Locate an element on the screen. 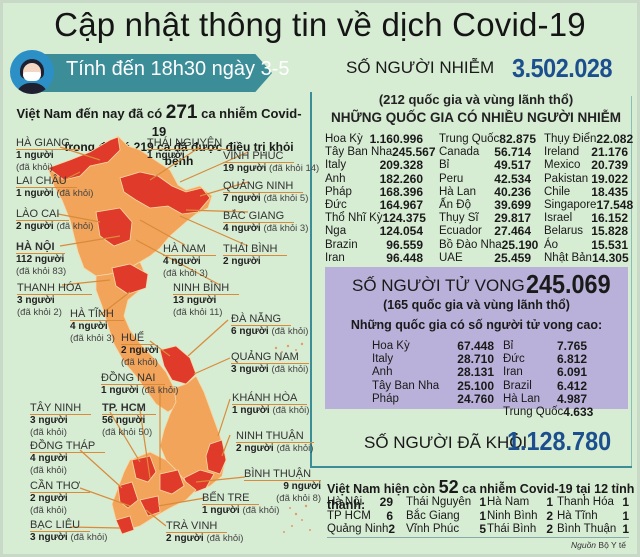 The height and width of the screenshot is (557, 640). province-thai-binh: THÁI BÌNH 2 người is located at coordinates (255, 255).